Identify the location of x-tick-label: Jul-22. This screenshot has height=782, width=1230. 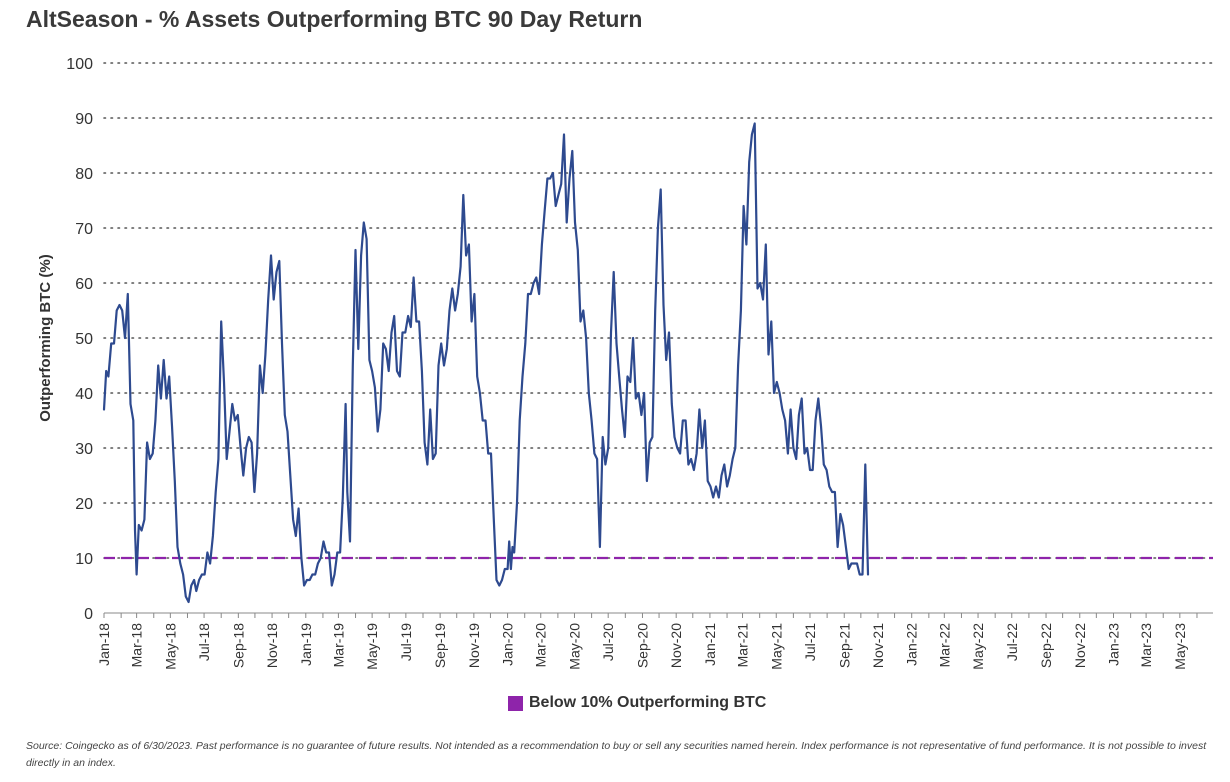
(1012, 642).